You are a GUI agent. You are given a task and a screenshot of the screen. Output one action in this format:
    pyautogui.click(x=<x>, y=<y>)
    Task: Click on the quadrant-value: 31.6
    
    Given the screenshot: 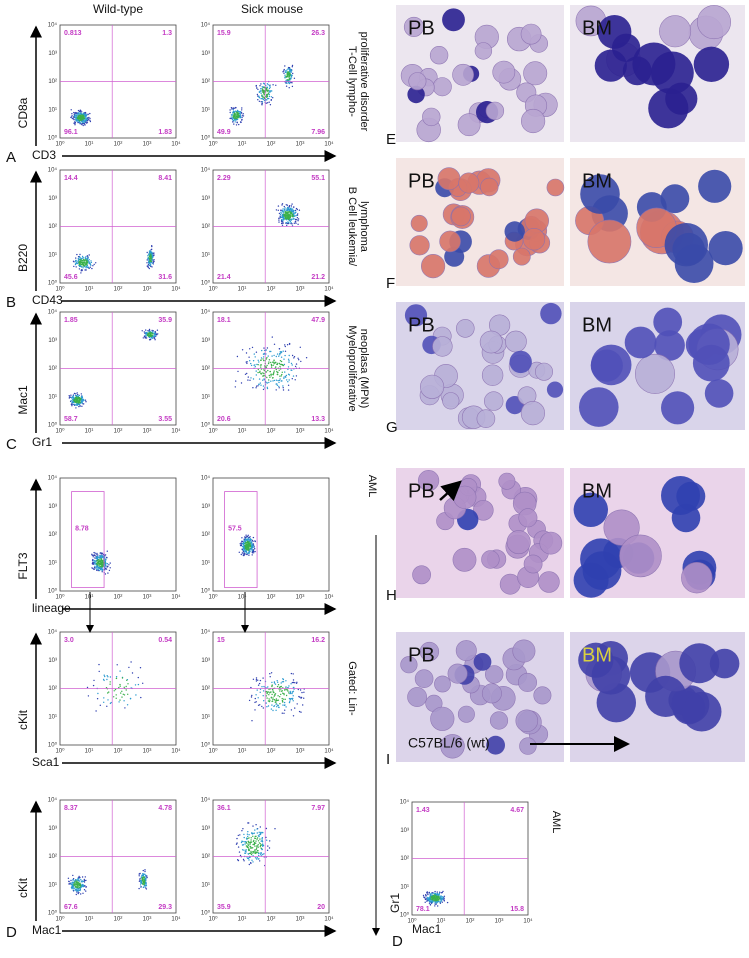 What is the action you would take?
    pyautogui.click(x=165, y=277)
    